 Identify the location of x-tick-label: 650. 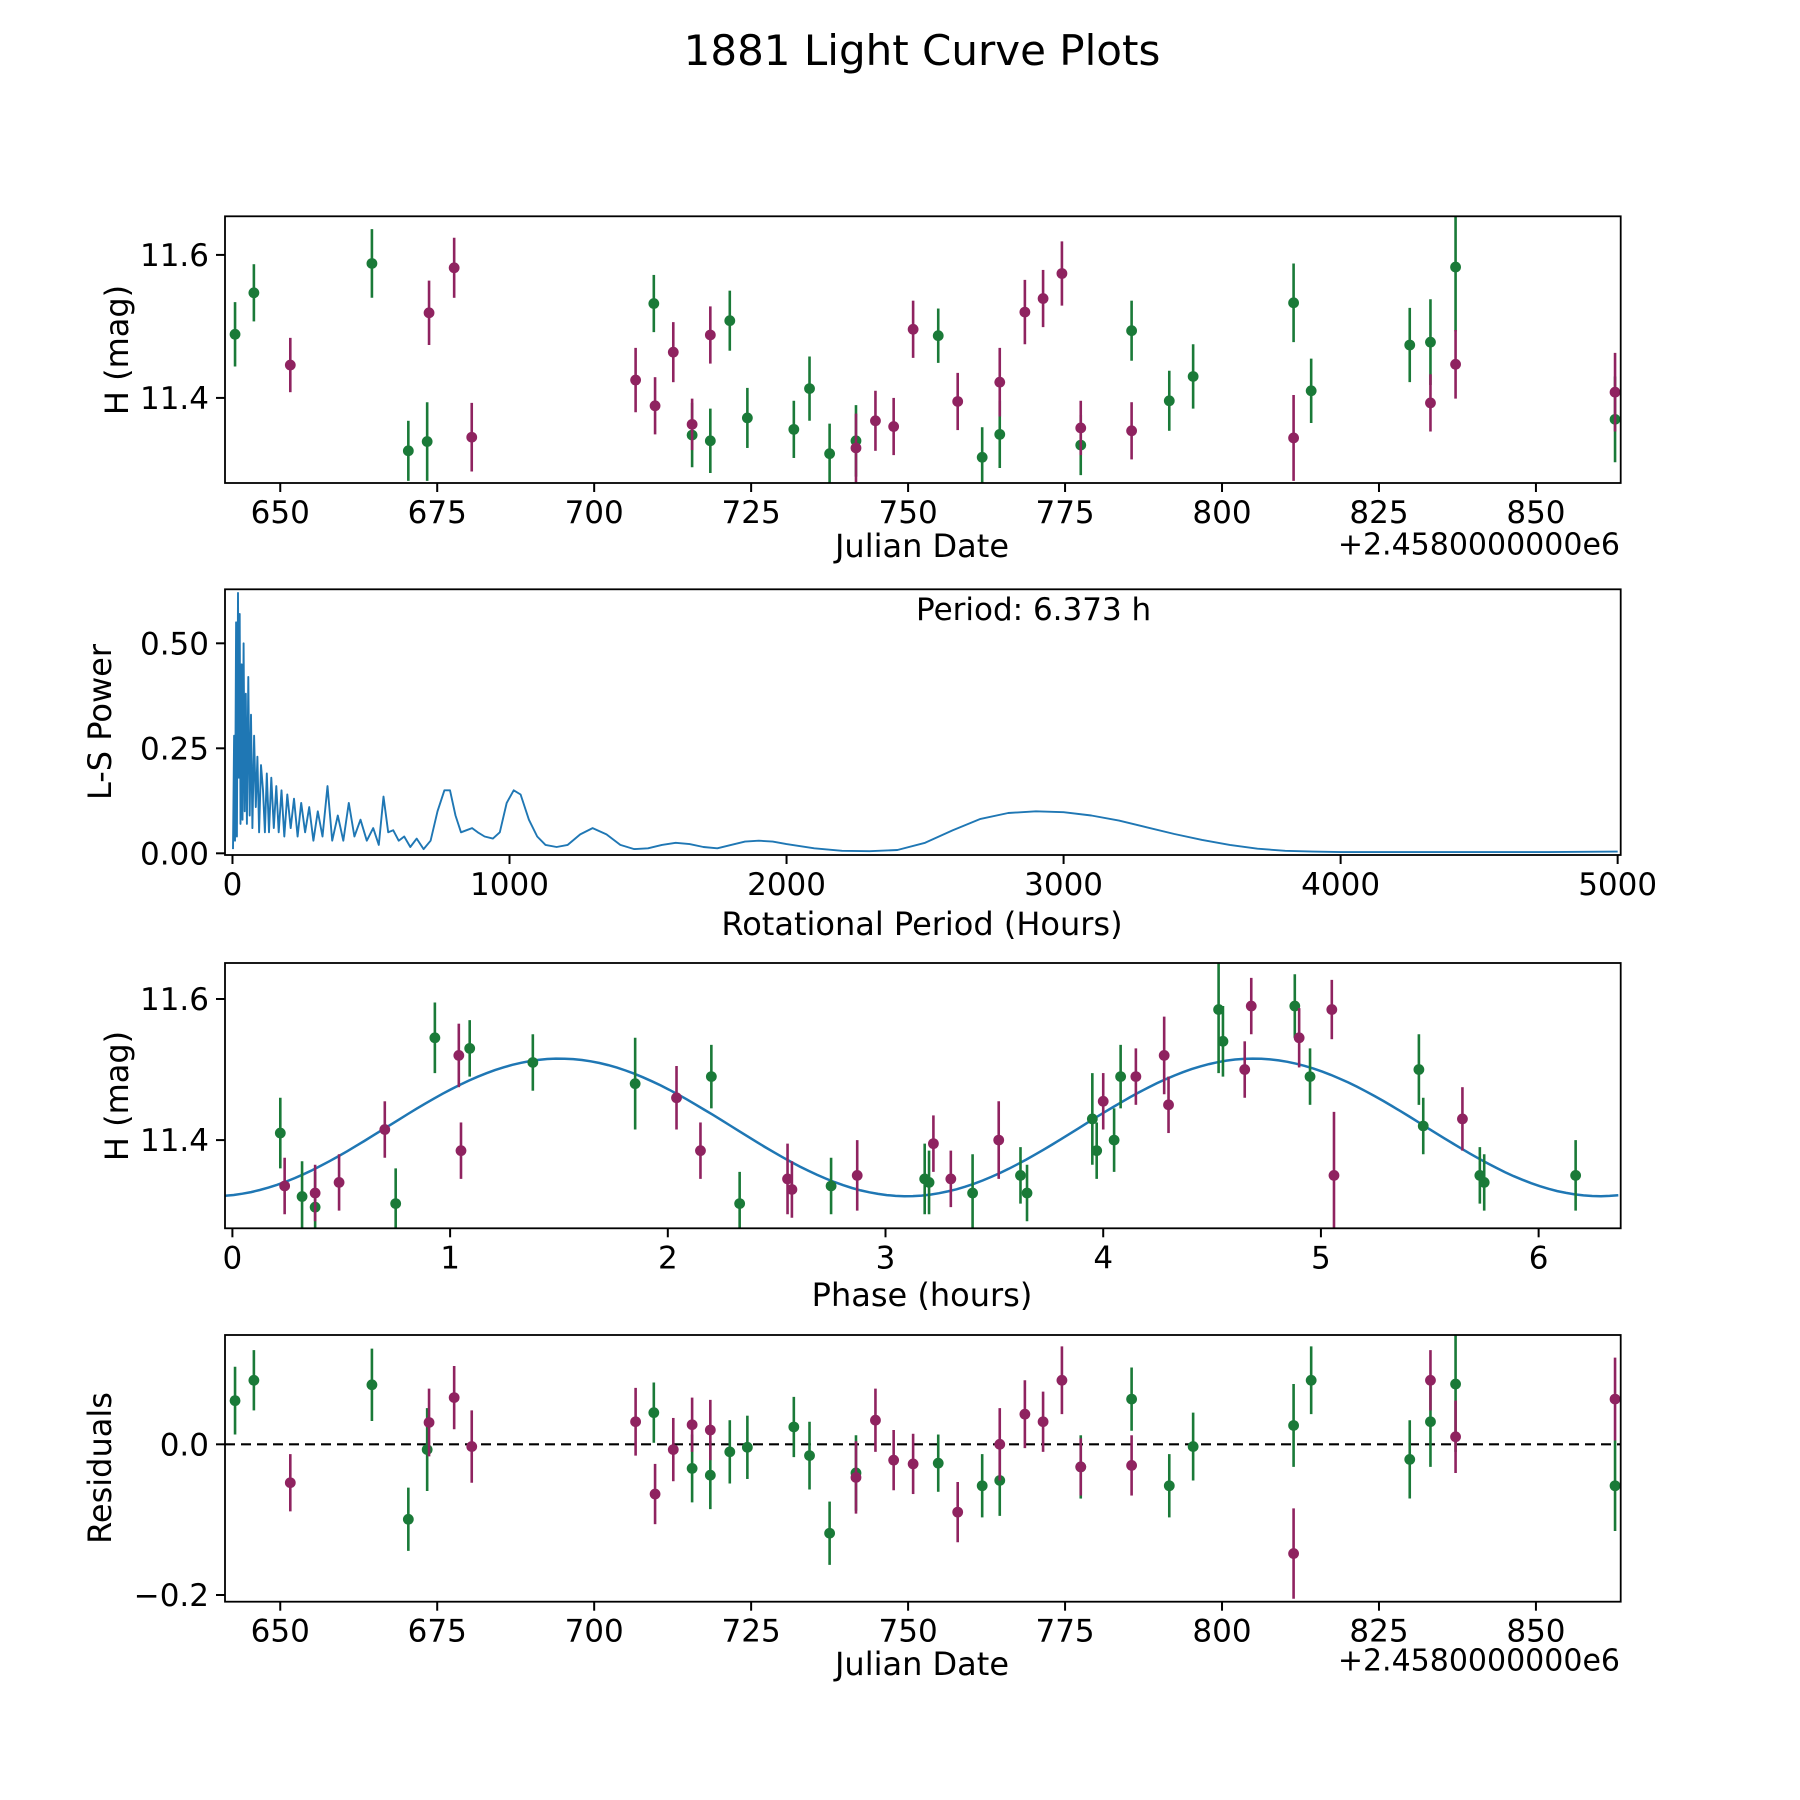
(280, 513).